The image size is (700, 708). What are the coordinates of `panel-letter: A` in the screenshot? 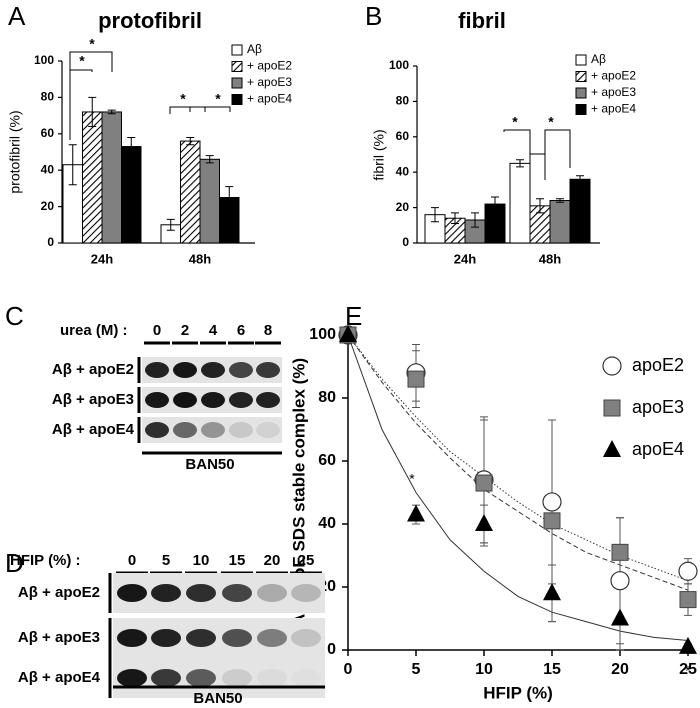 It's located at (17, 16).